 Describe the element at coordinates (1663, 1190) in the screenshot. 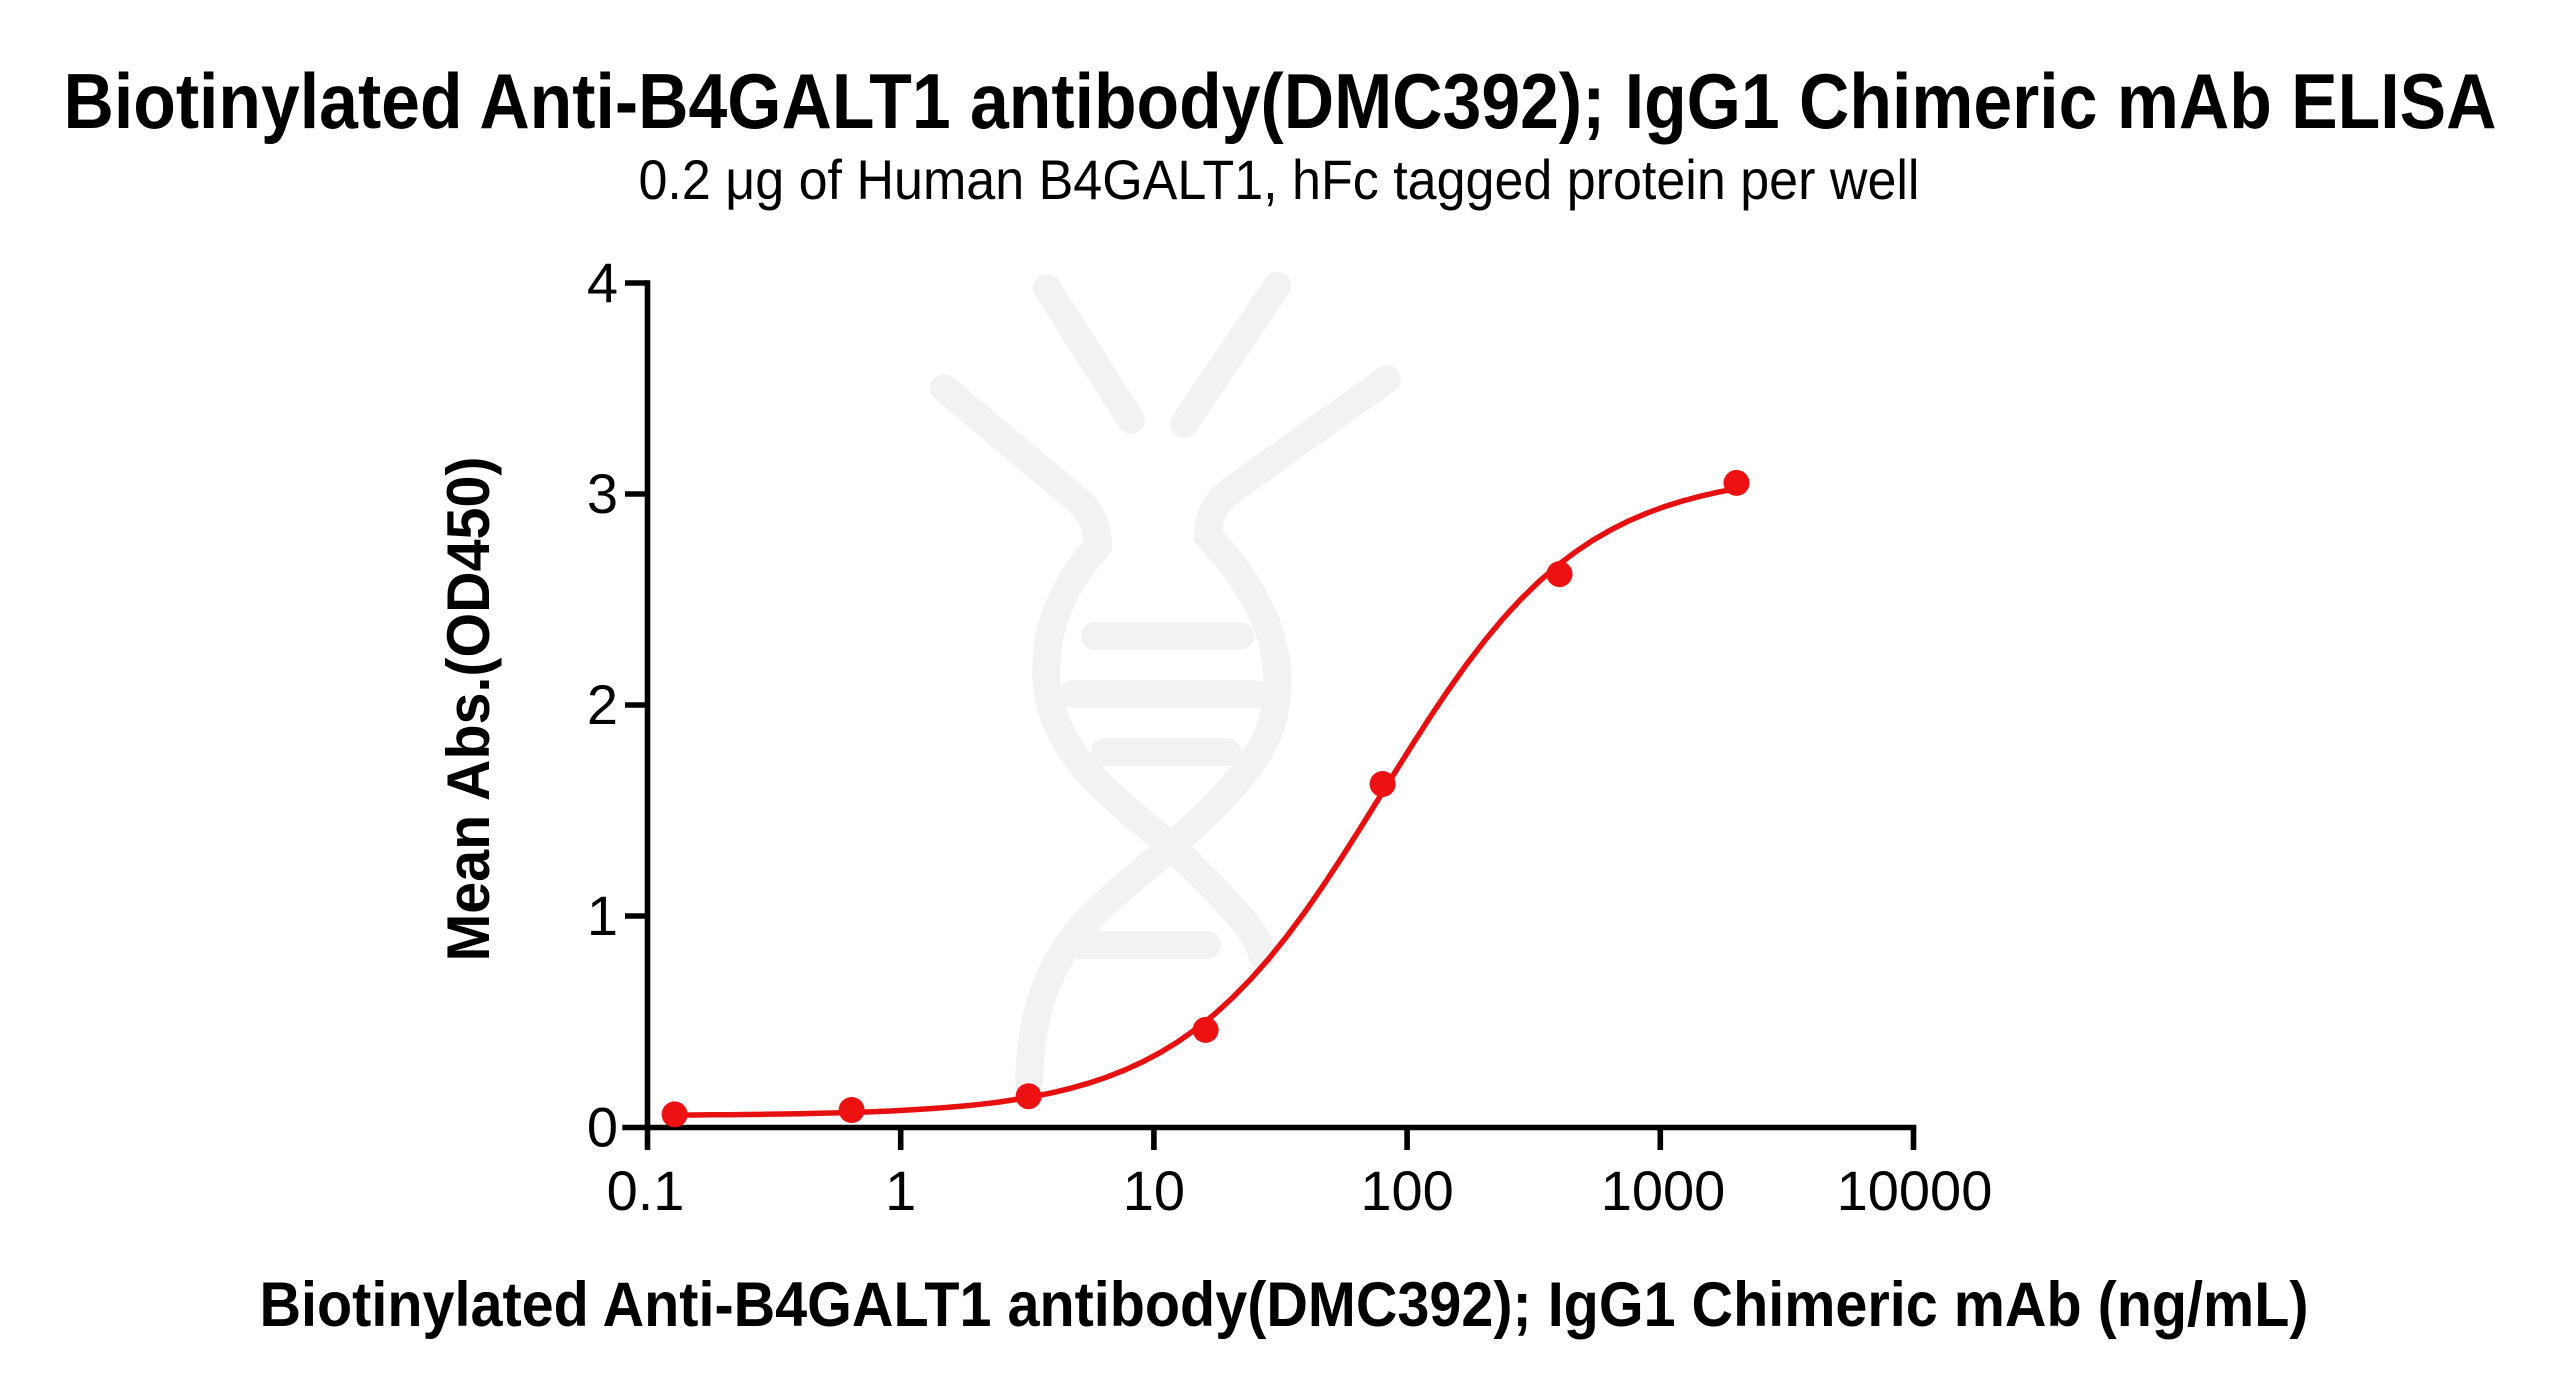

I see `svg-text: 1000` at that location.